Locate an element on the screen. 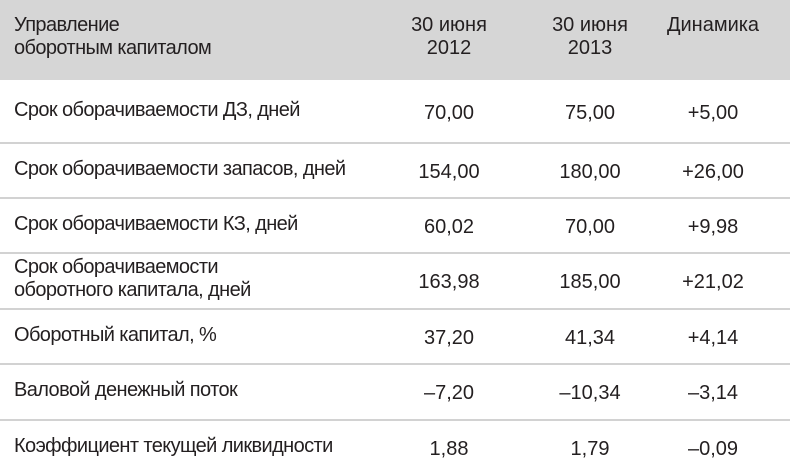 The height and width of the screenshot is (464, 790). value-2012: 154,00 is located at coordinates (449, 171).